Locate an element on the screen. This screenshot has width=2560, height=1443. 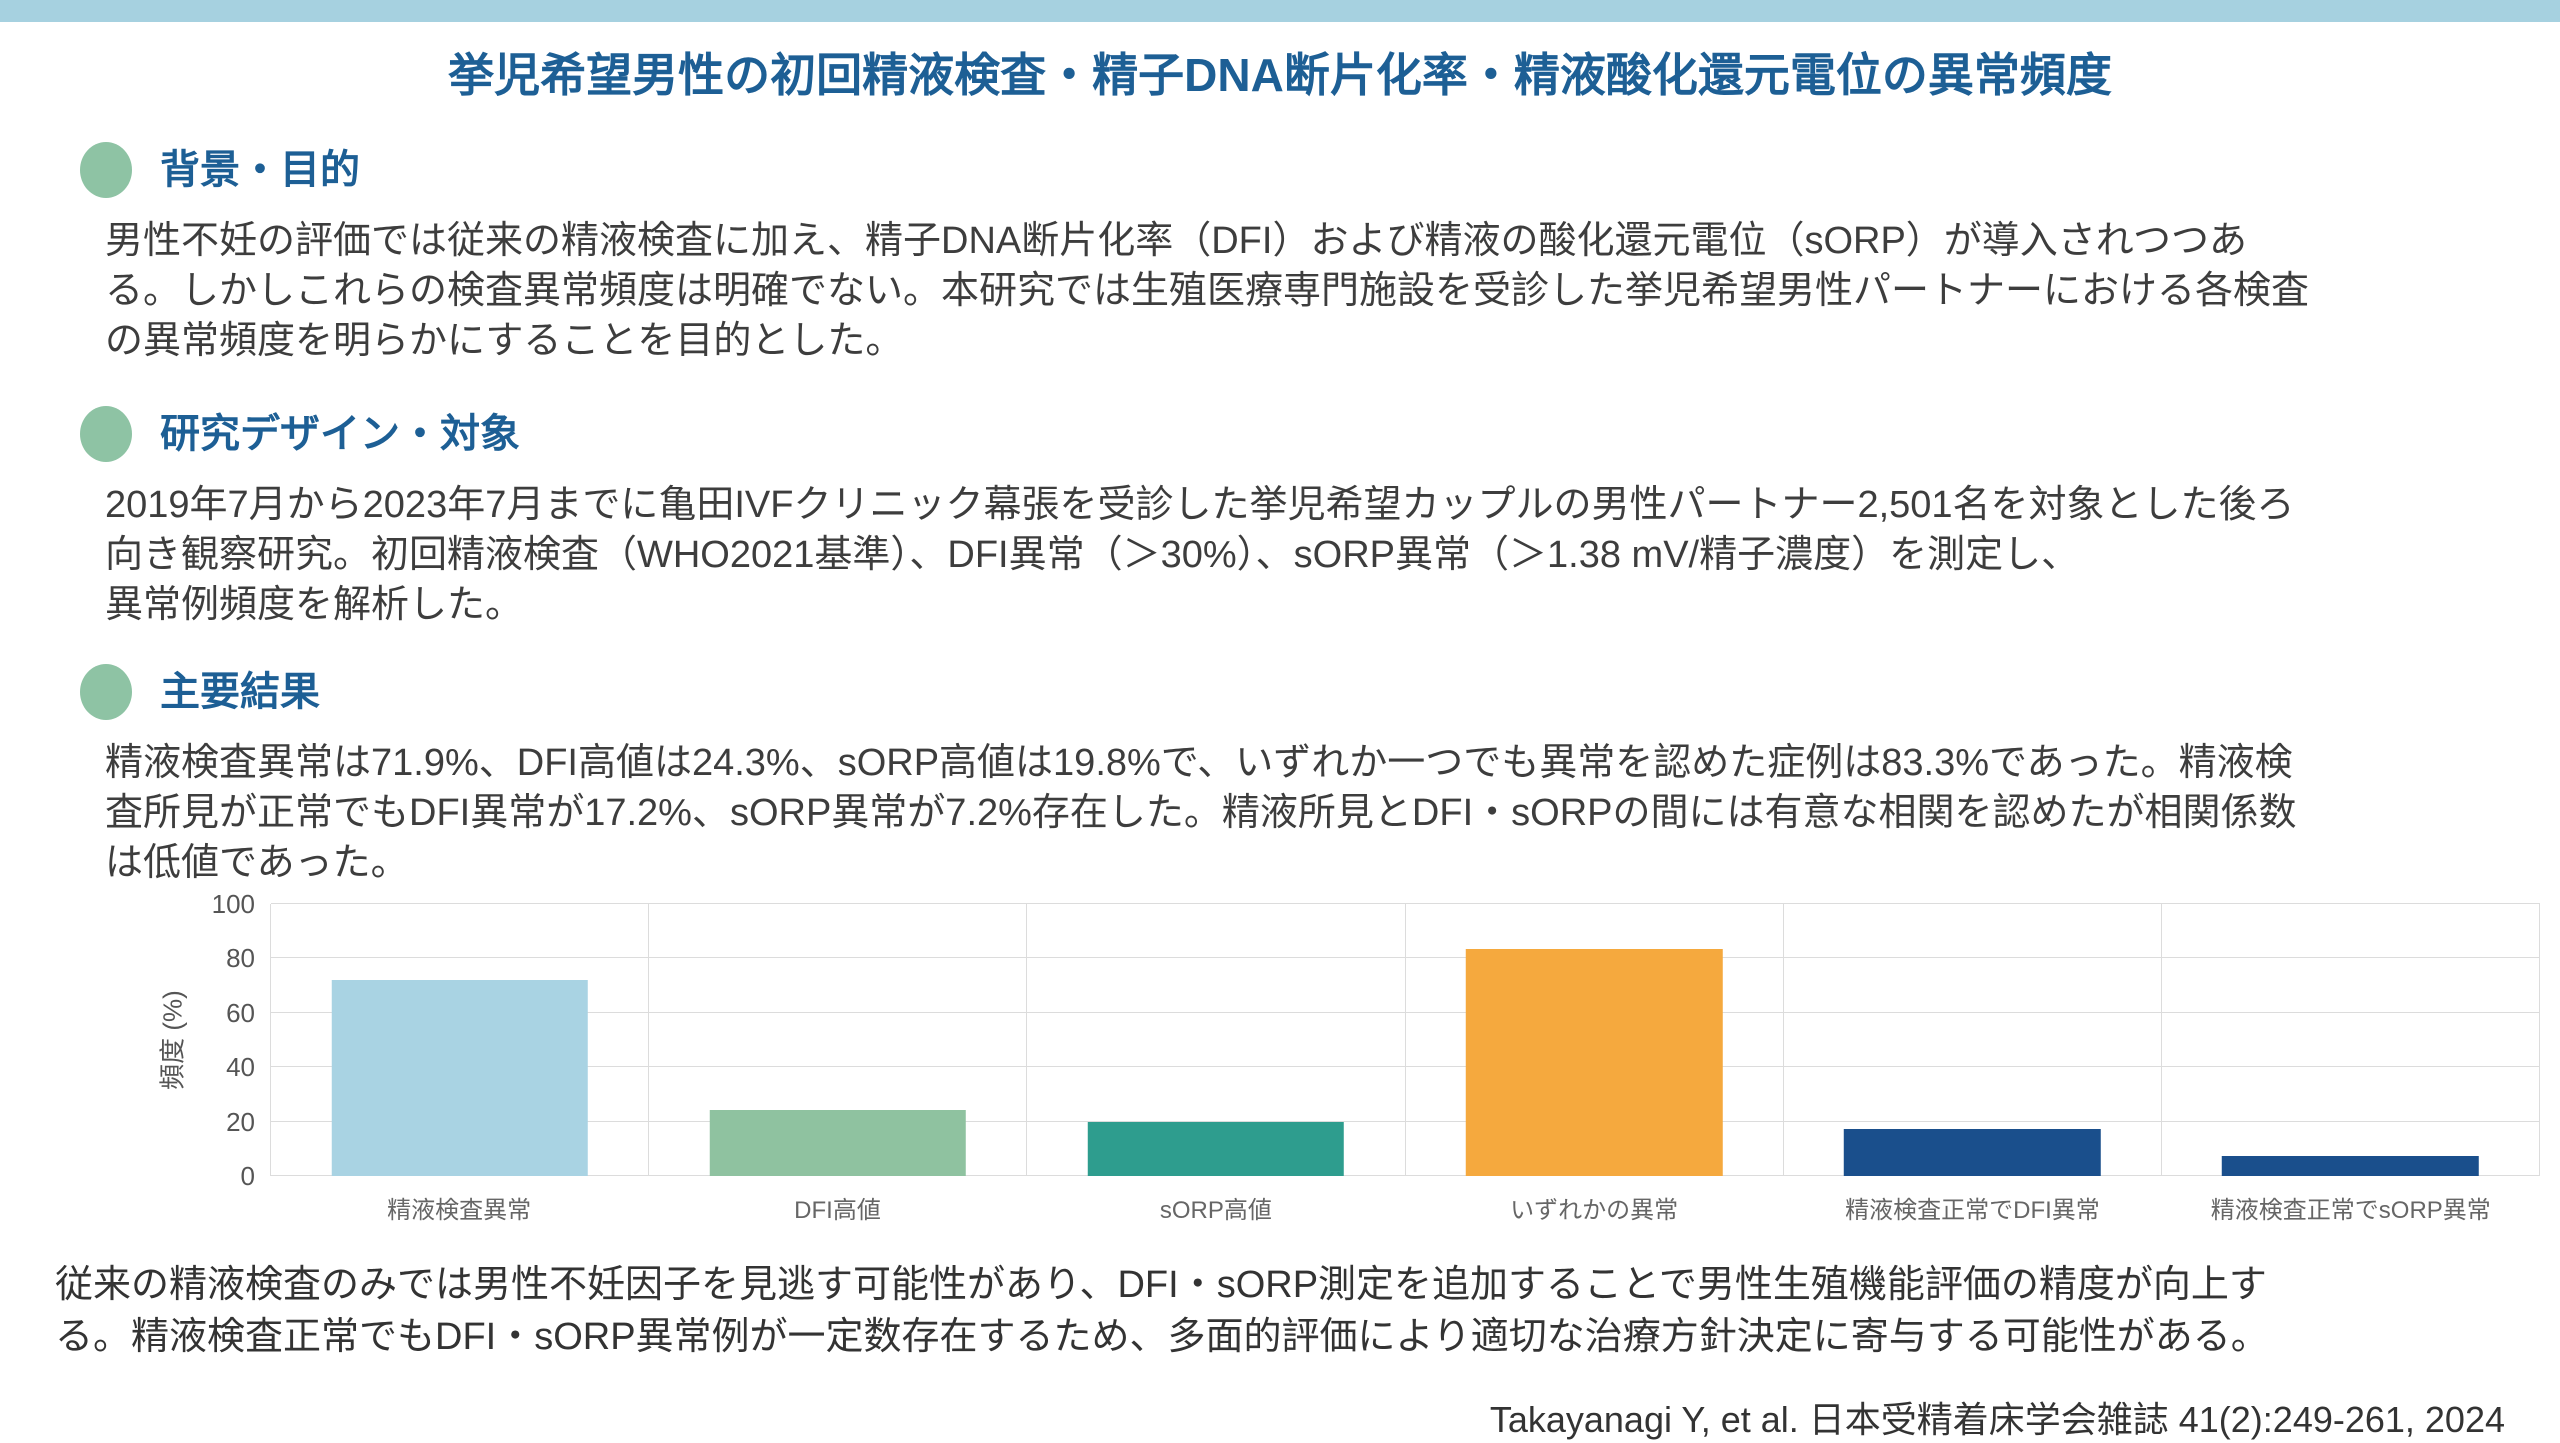
section-background-header: 背景・目的 is located at coordinates (1290, 170).